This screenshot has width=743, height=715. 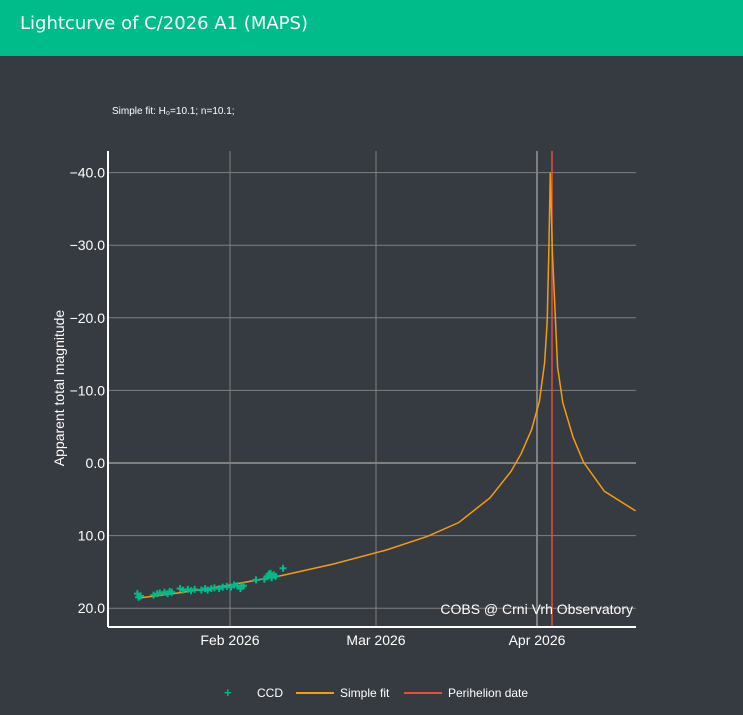 What do you see at coordinates (96, 463) in the screenshot?
I see `y-tick-label: 0.0` at bounding box center [96, 463].